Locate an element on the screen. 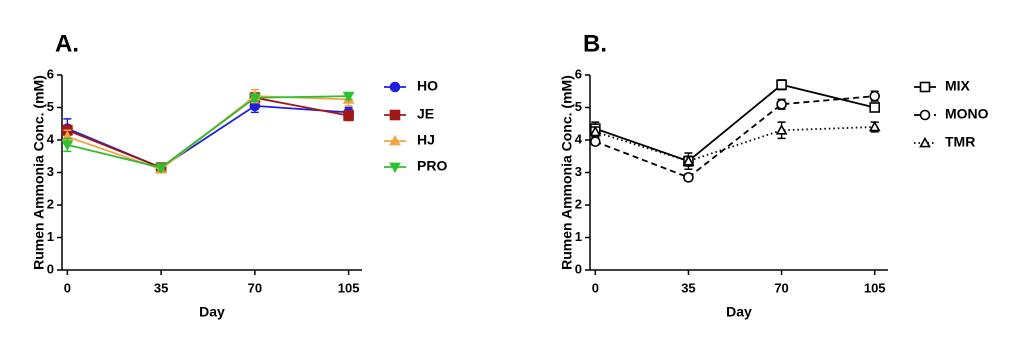  legend-label: HJ is located at coordinates (426, 140).